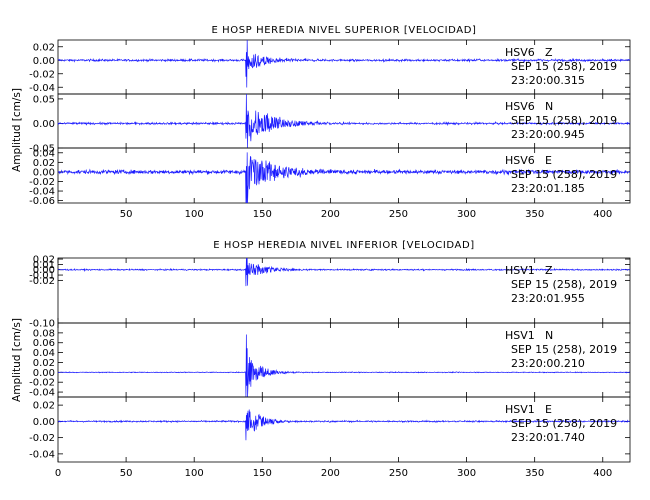 The width and height of the screenshot is (650, 500). I want to click on time-label: 23:20:00.210, so click(548, 363).